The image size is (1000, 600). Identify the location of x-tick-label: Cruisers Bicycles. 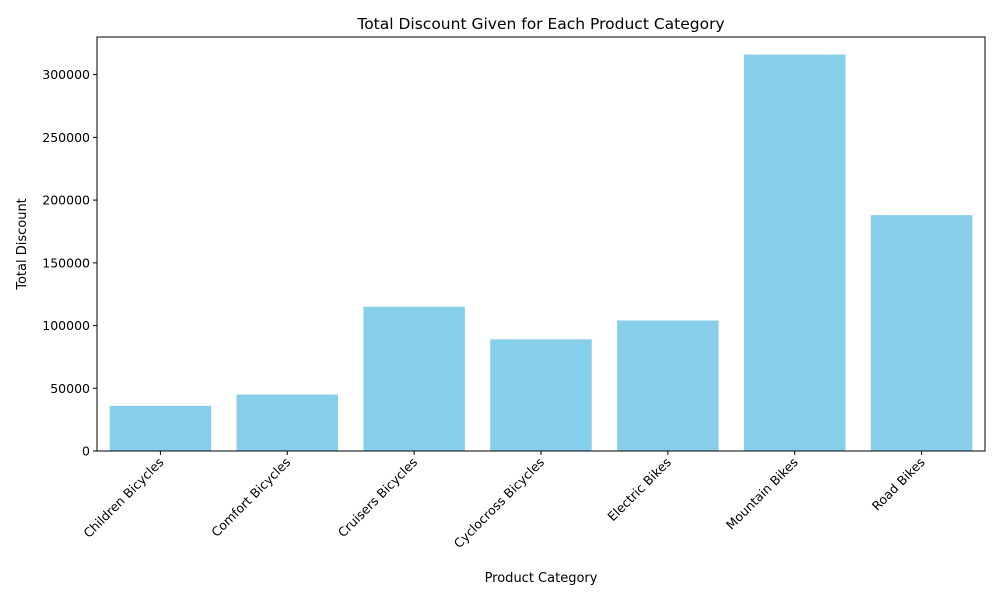
(378, 498).